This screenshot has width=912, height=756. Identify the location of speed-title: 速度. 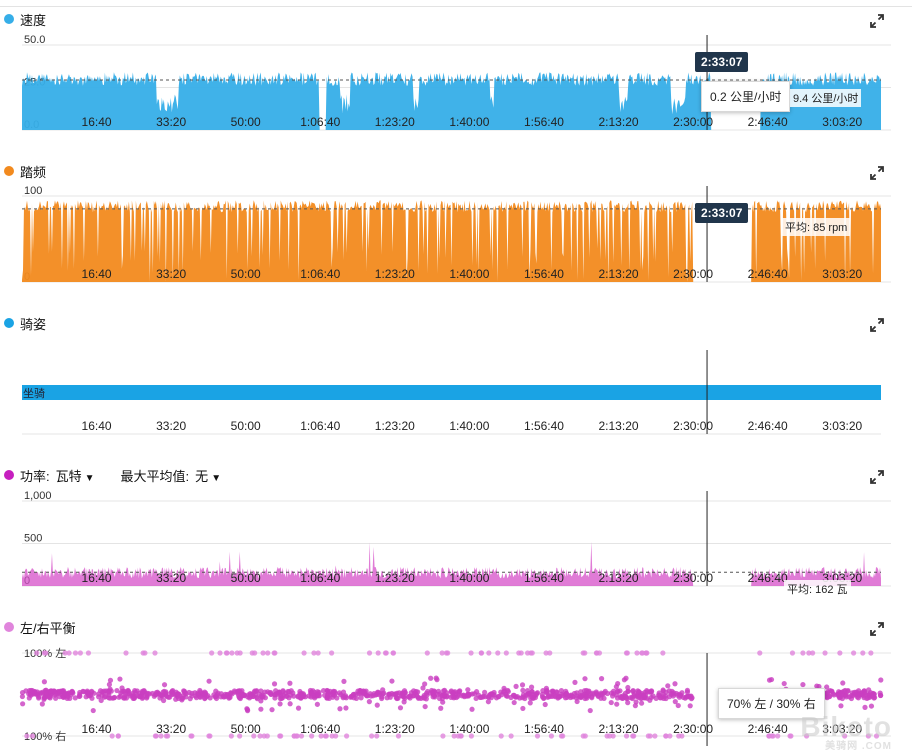
(33, 20).